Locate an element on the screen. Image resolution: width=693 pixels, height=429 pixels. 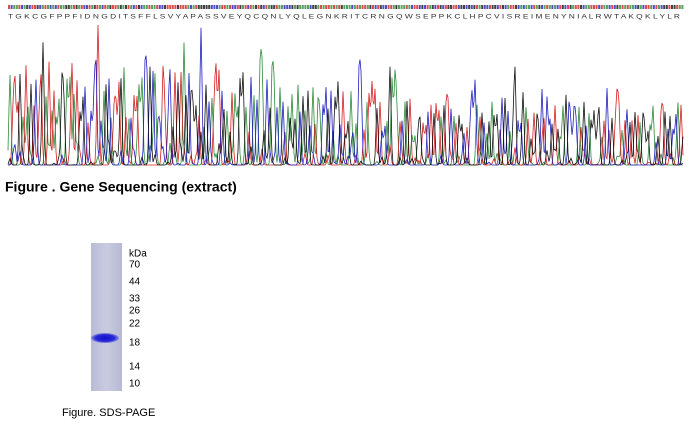
marker-label: 33 is located at coordinates (135, 299).